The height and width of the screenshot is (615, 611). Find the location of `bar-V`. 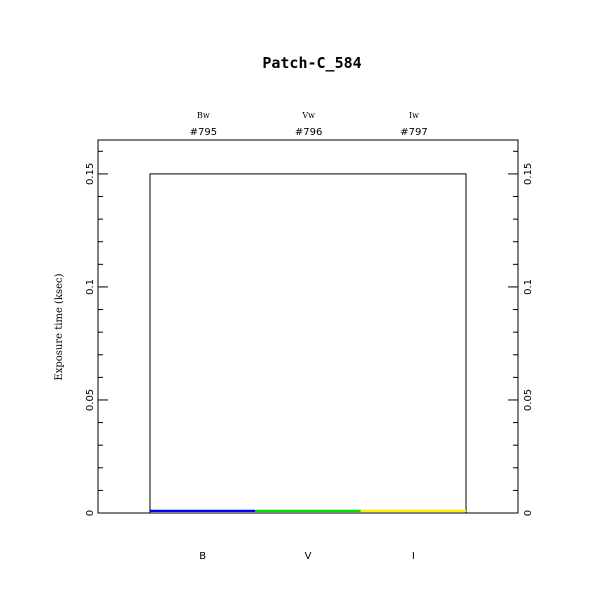

bar-V is located at coordinates (308, 510).